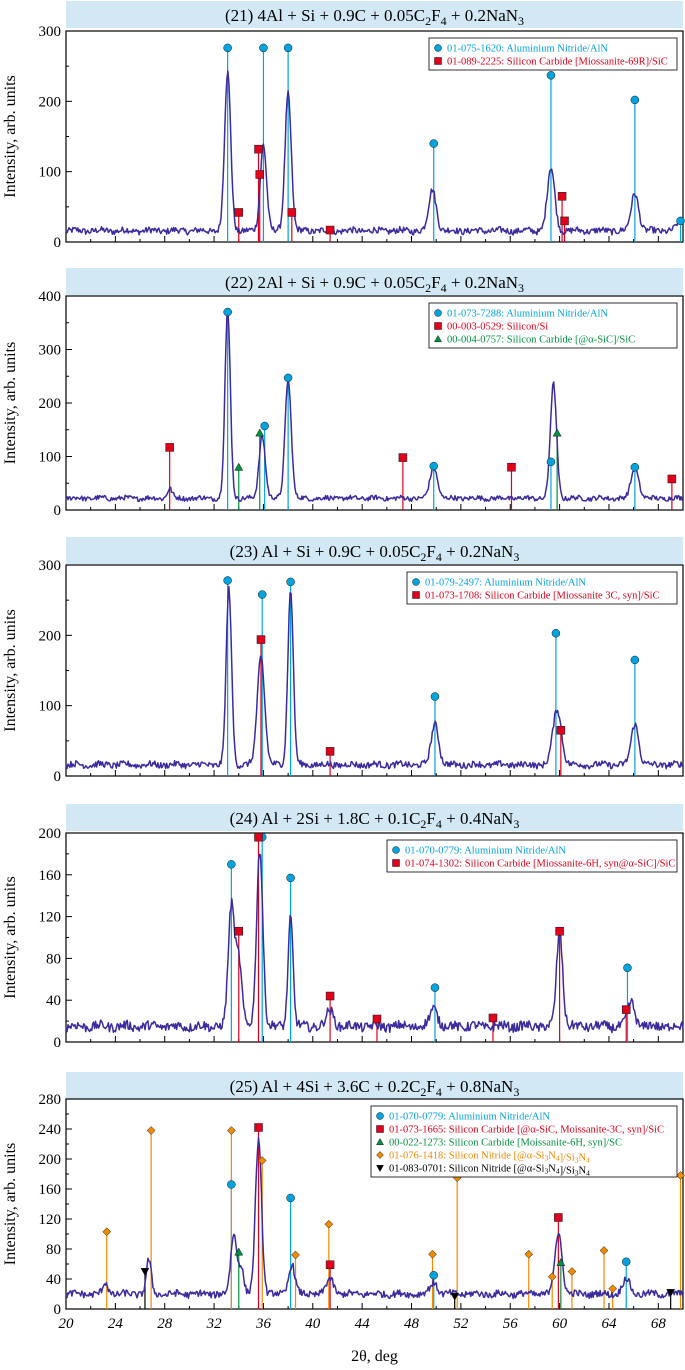 The width and height of the screenshot is (685, 1370). Describe the element at coordinates (374, 1356) in the screenshot. I see `x-axis-label: 2θ, deg` at that location.